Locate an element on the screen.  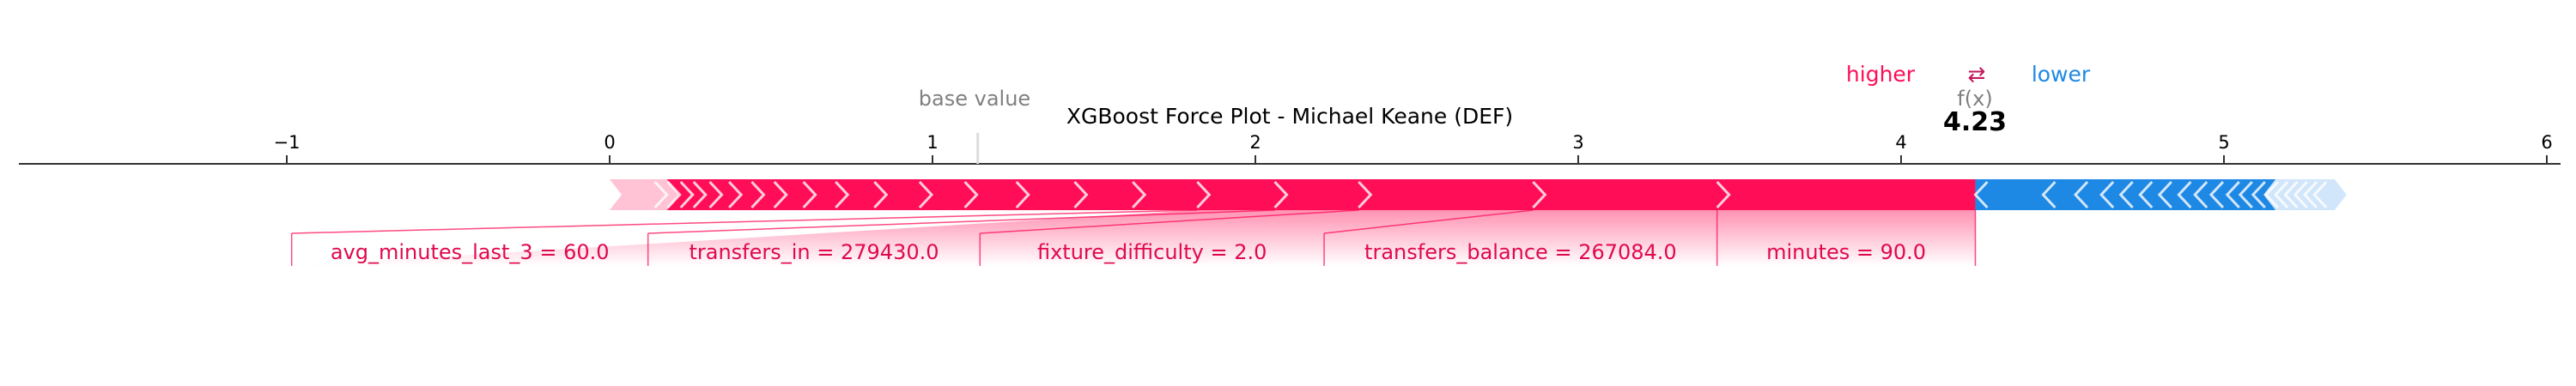
x-tick-label: 5 is located at coordinates (2223, 142).